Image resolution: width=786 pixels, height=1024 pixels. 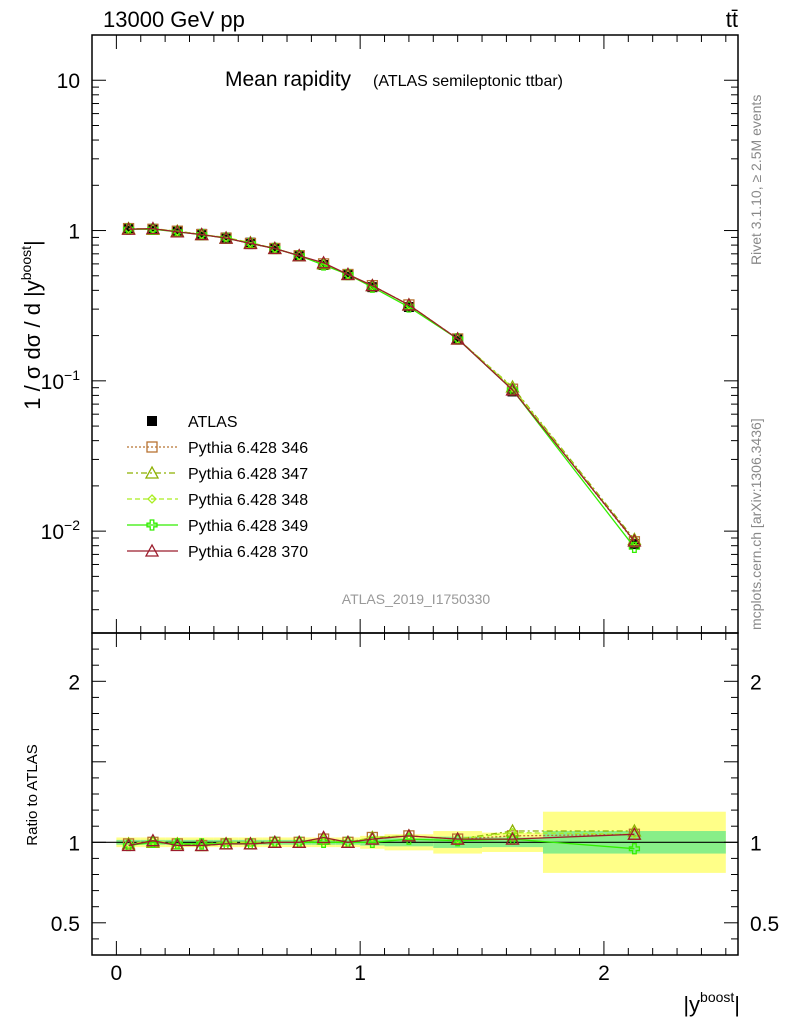 What do you see at coordinates (360, 973) in the screenshot?
I see `xtick-label-1: 1` at bounding box center [360, 973].